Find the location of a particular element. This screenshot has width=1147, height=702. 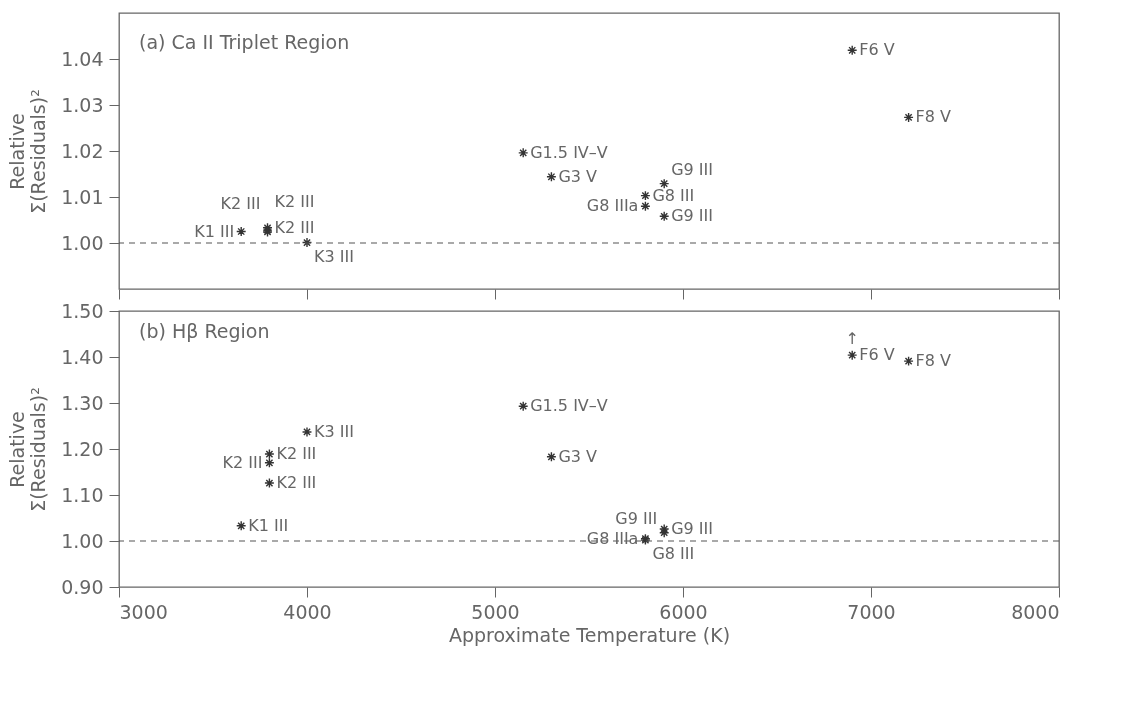

y-tick-label: 1.03 is located at coordinates (82, 104).